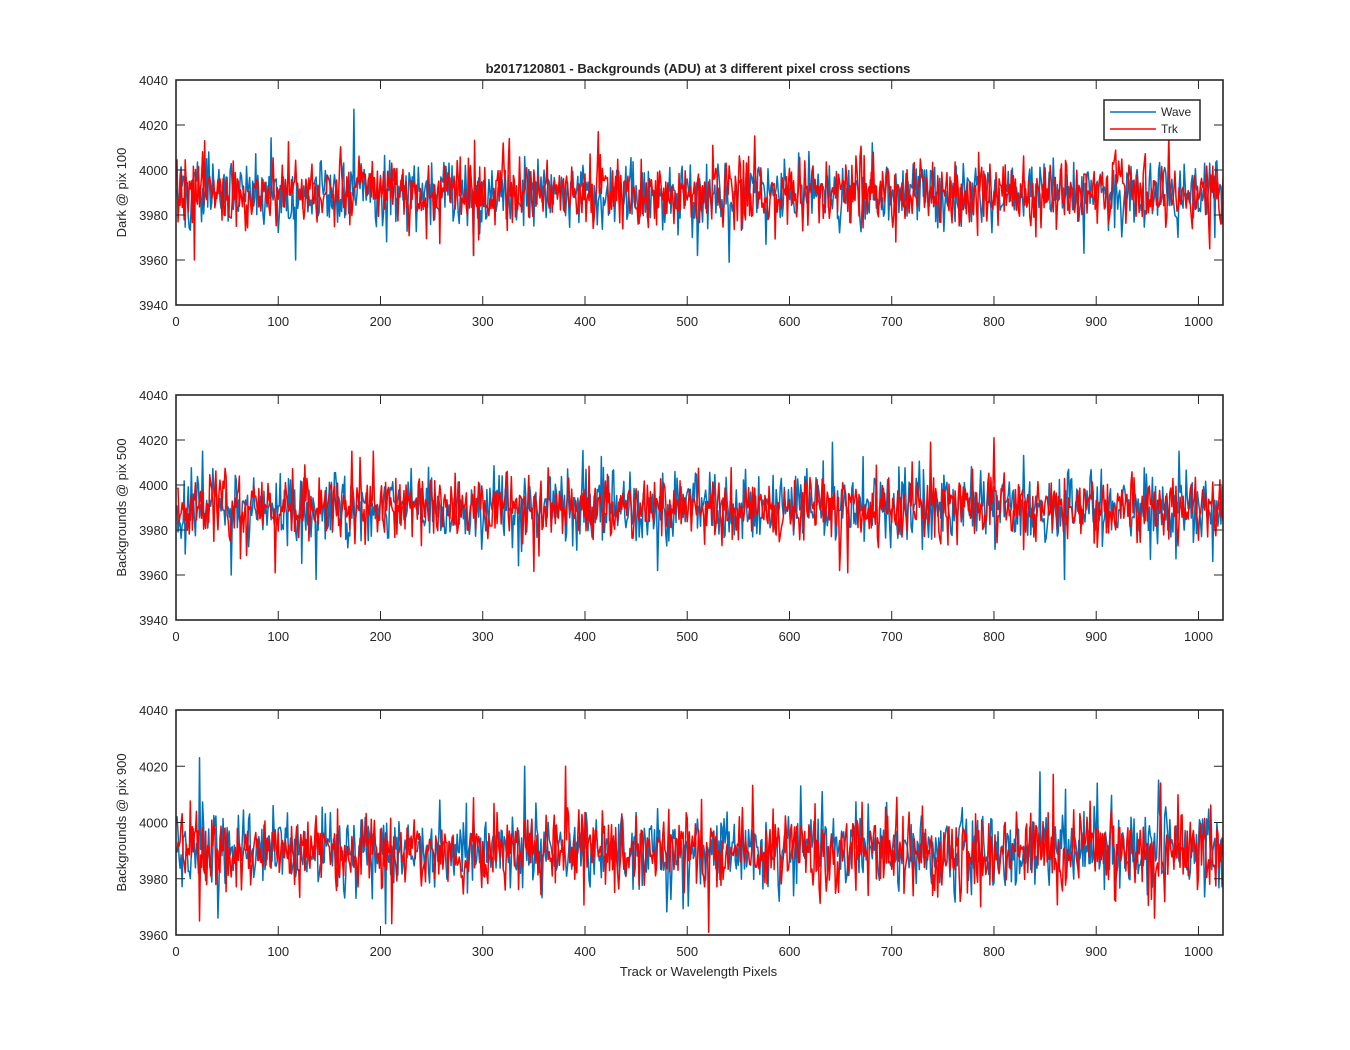  Describe the element at coordinates (1176, 112) in the screenshot. I see `legend-label-wave: Wave` at that location.